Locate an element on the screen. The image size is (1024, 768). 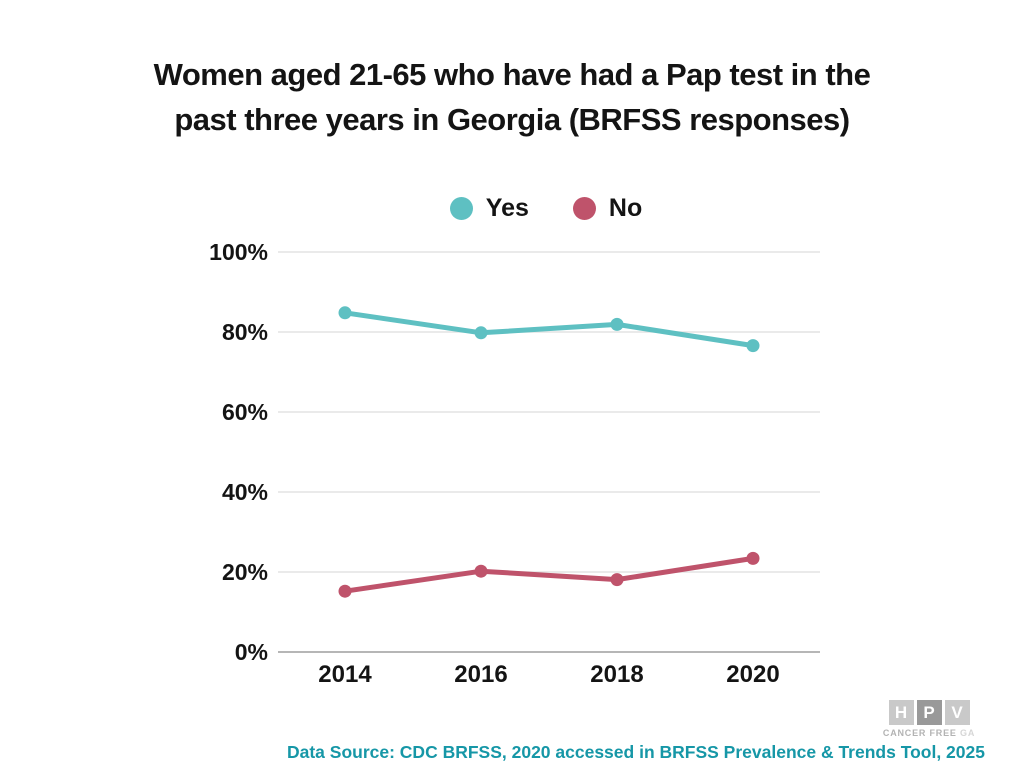
legend-label-yes: Yes is located at coordinates (507, 208).